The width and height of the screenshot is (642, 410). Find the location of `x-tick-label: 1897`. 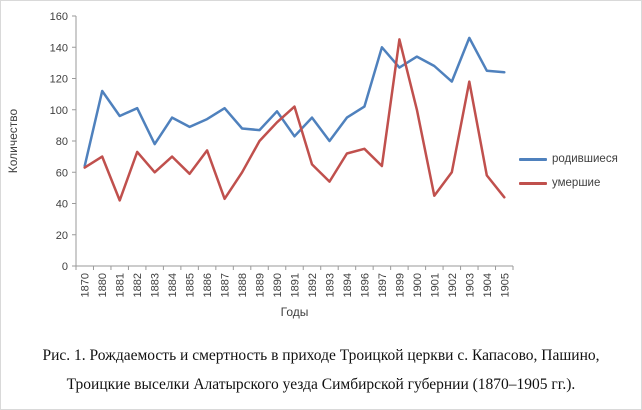

x-tick-label: 1897 is located at coordinates (383, 285).